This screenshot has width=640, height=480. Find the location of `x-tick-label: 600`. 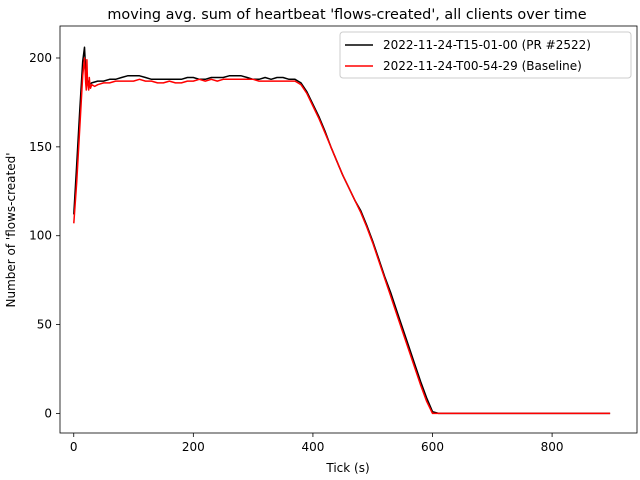

x-tick-label: 600 is located at coordinates (432, 447).